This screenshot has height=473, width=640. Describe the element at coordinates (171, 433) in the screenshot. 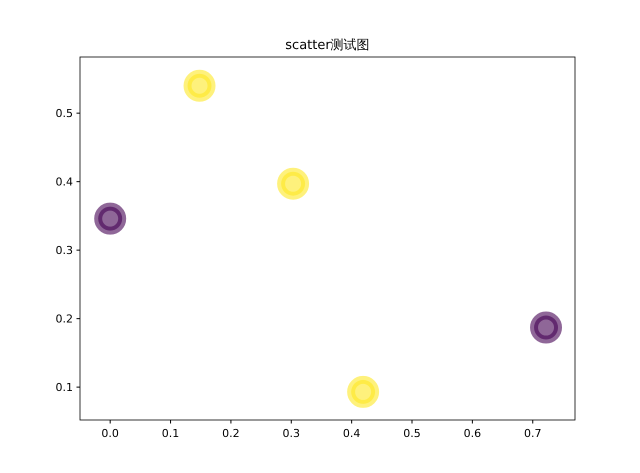

I see `x-tick-label: 0.1` at that location.